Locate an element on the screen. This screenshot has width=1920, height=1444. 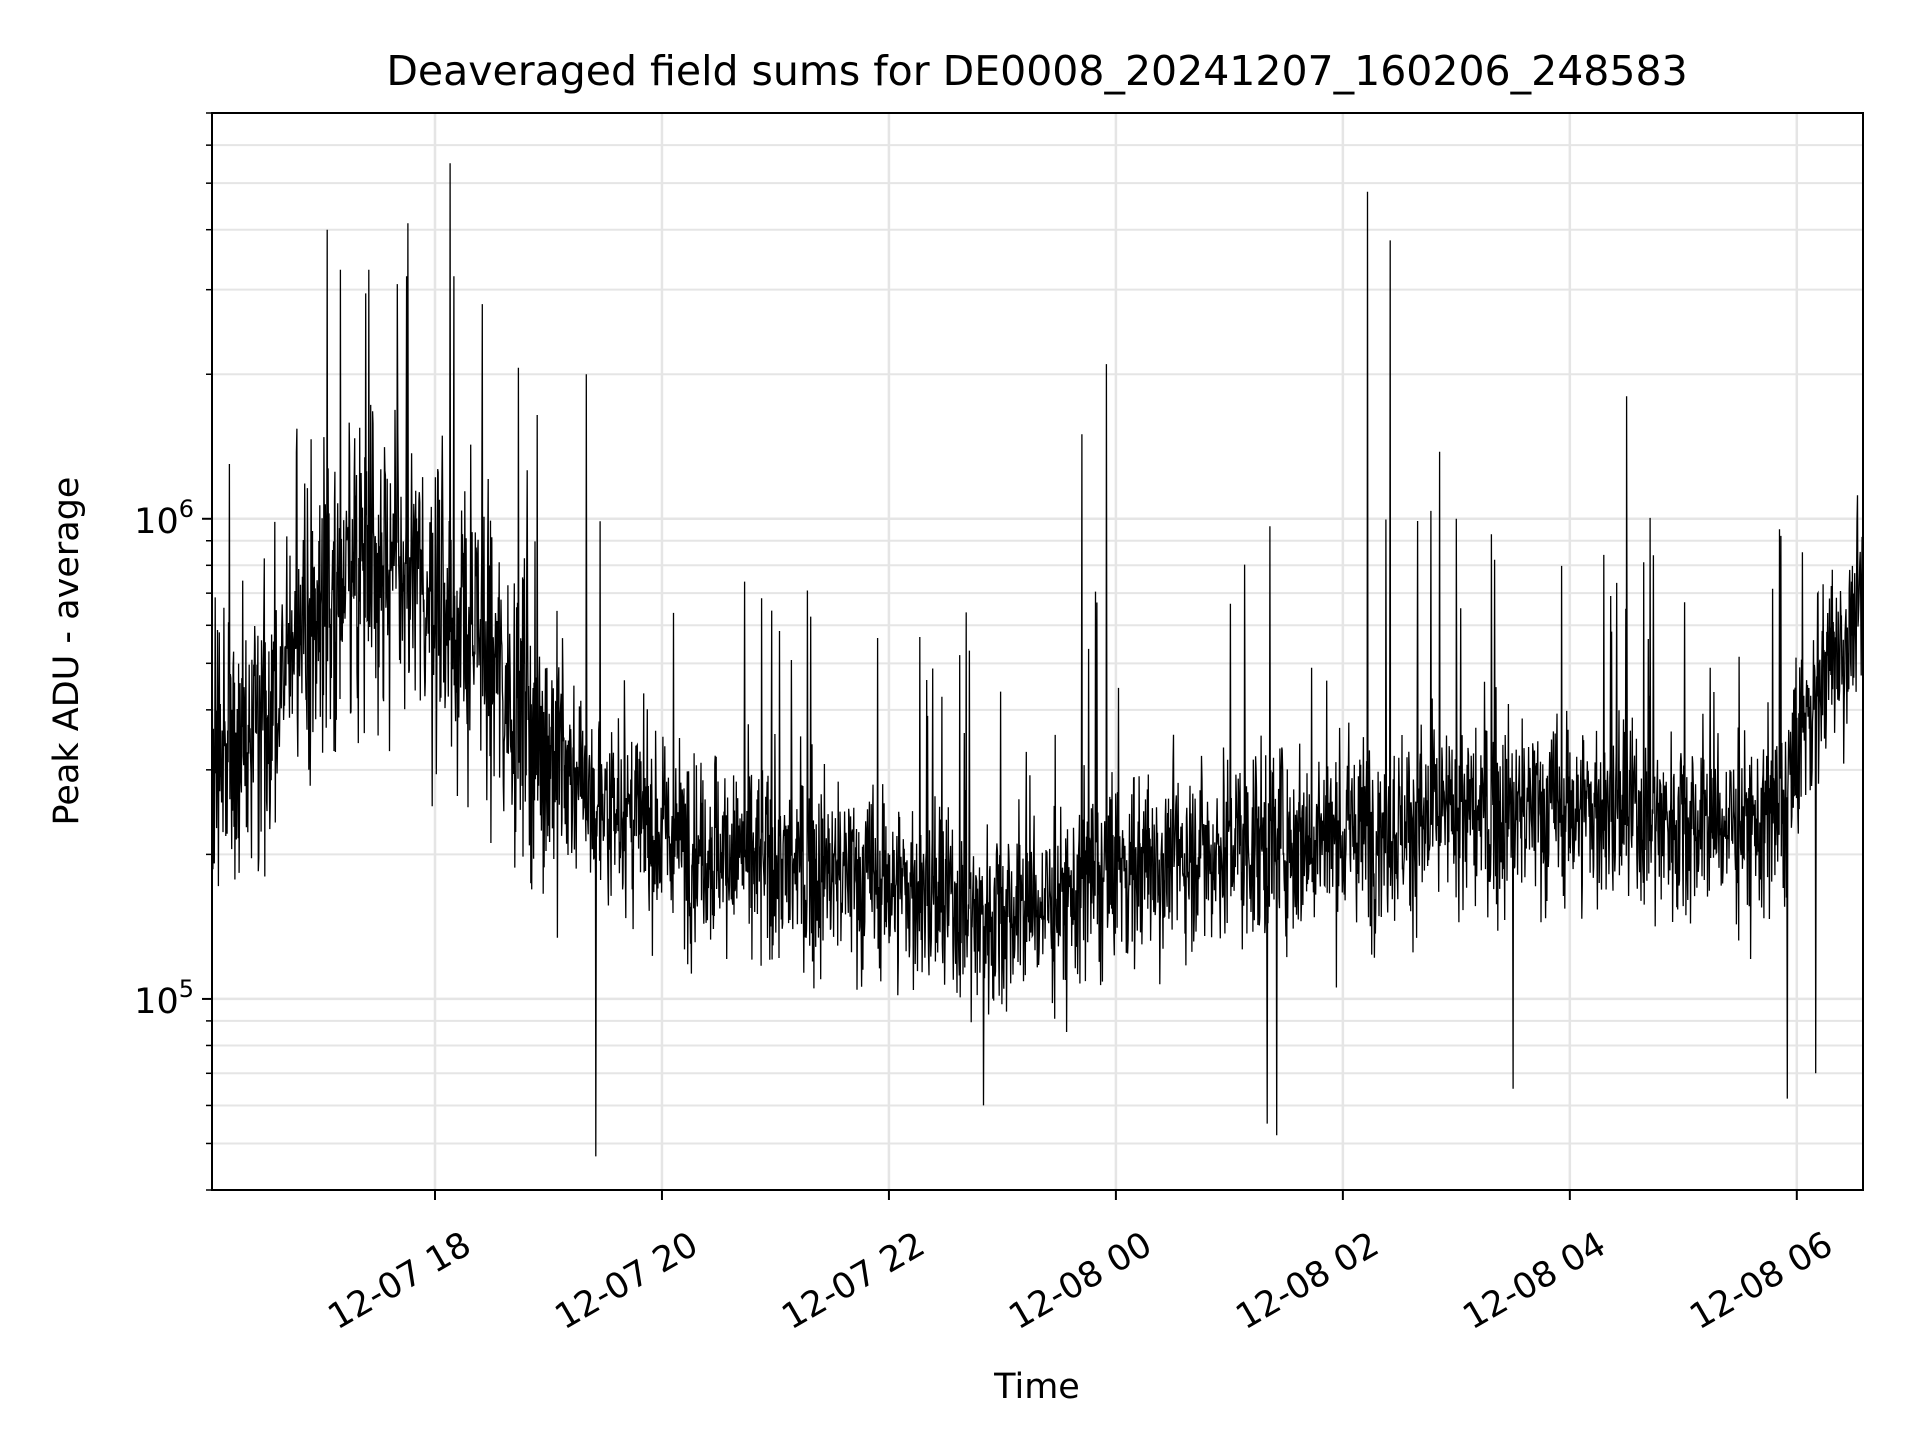
x-axis-label: Time is located at coordinates (1036, 1387).